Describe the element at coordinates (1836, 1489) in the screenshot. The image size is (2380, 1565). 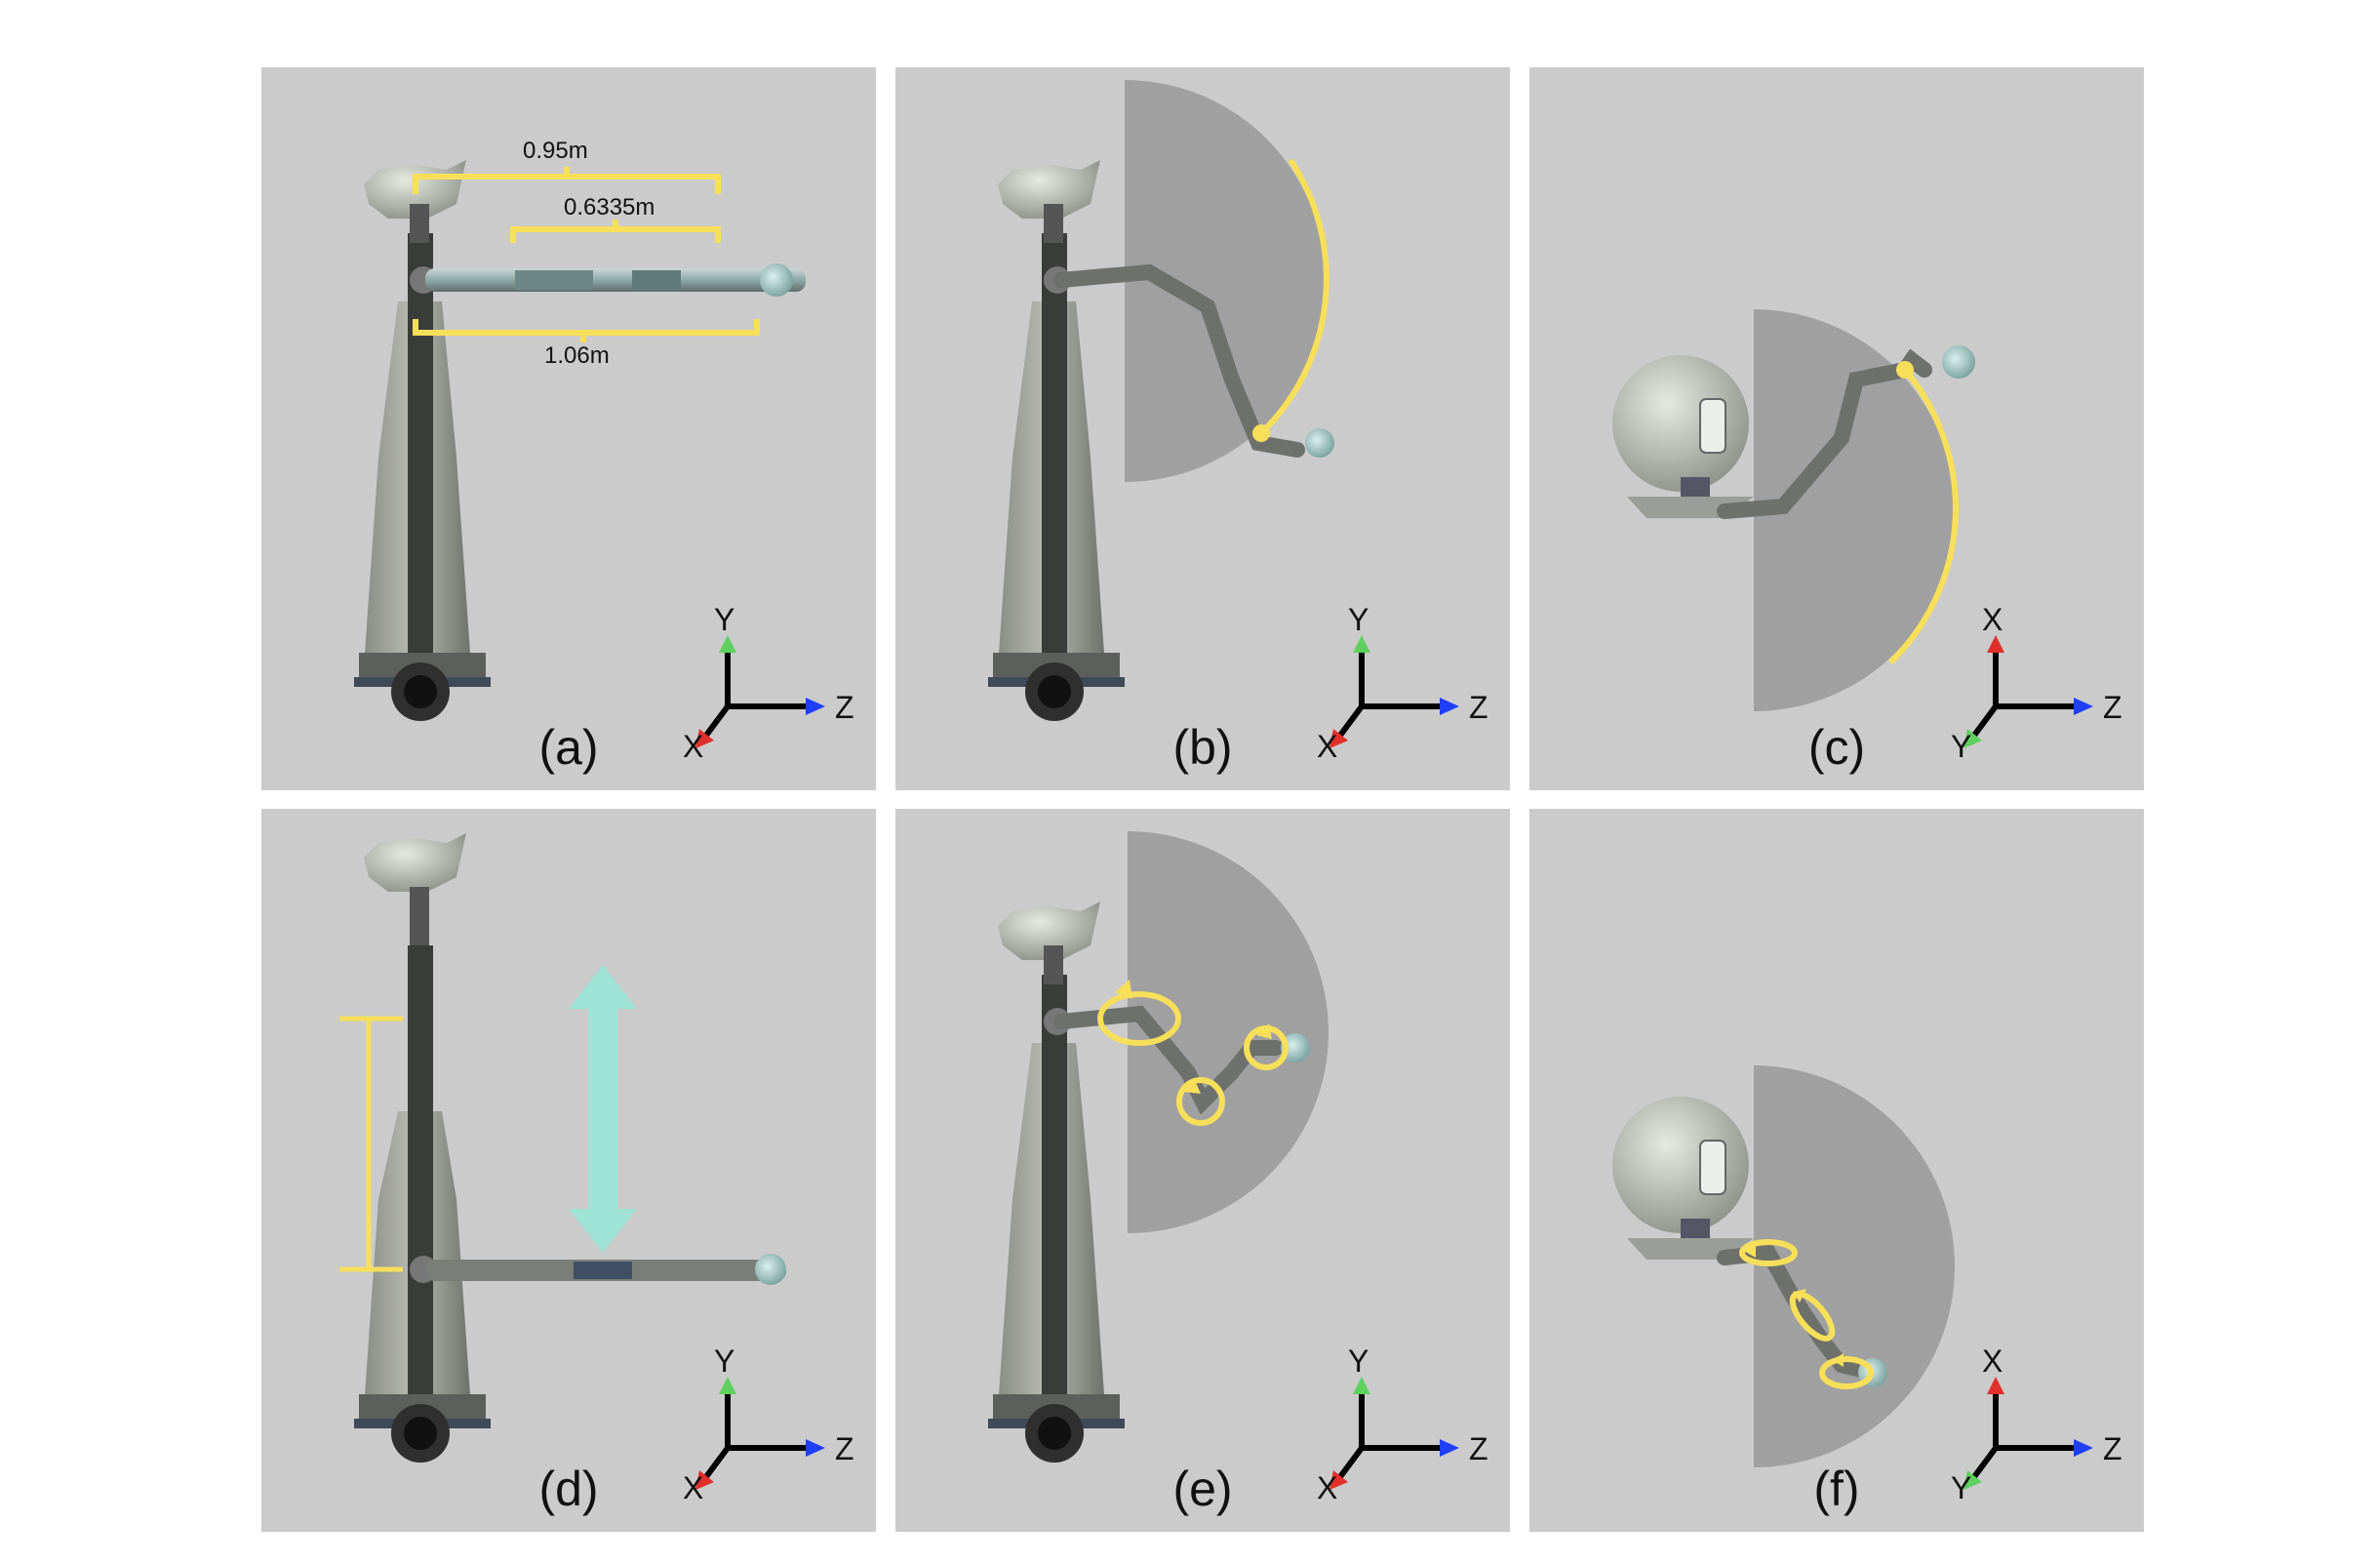
I see `panel-label: (f)` at that location.